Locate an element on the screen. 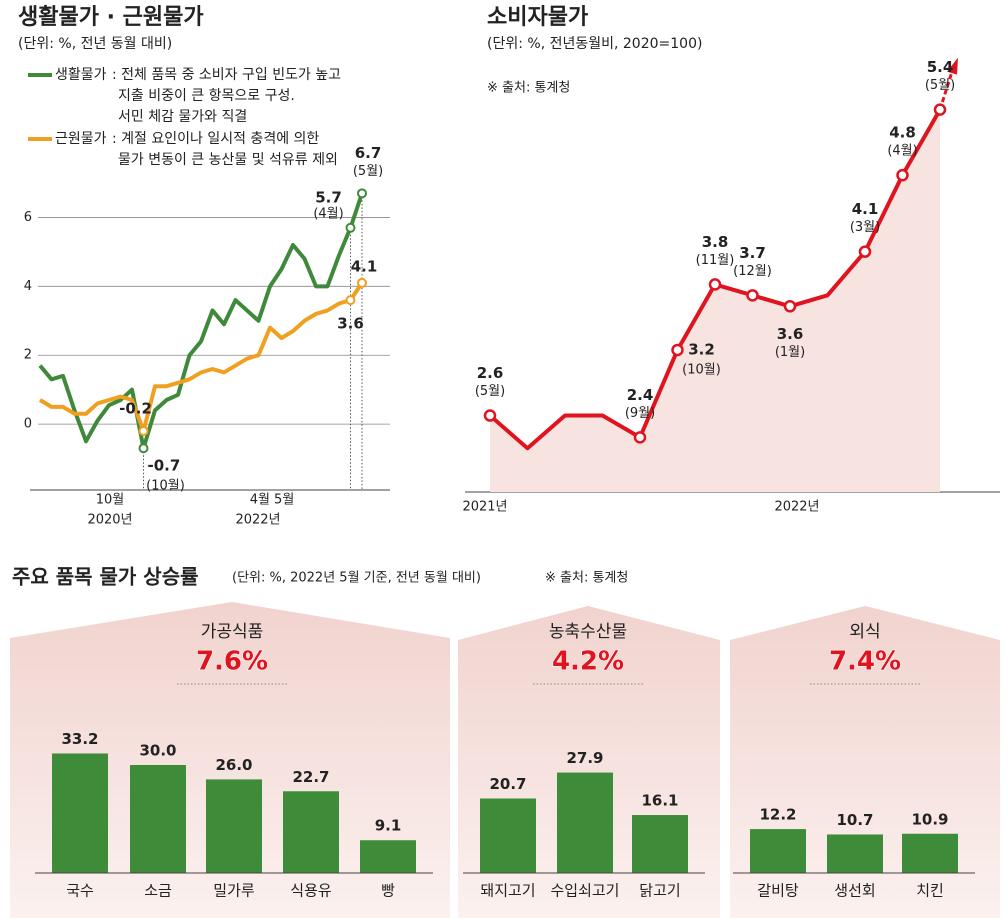 The image size is (1008, 918). data-label: -0.7 is located at coordinates (164, 466).